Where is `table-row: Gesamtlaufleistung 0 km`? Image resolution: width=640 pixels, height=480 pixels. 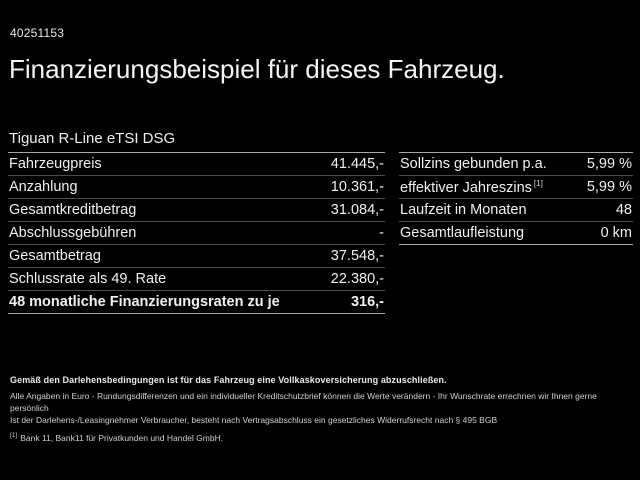
table-row: Gesamtlaufleistung 0 km is located at coordinates (516, 233).